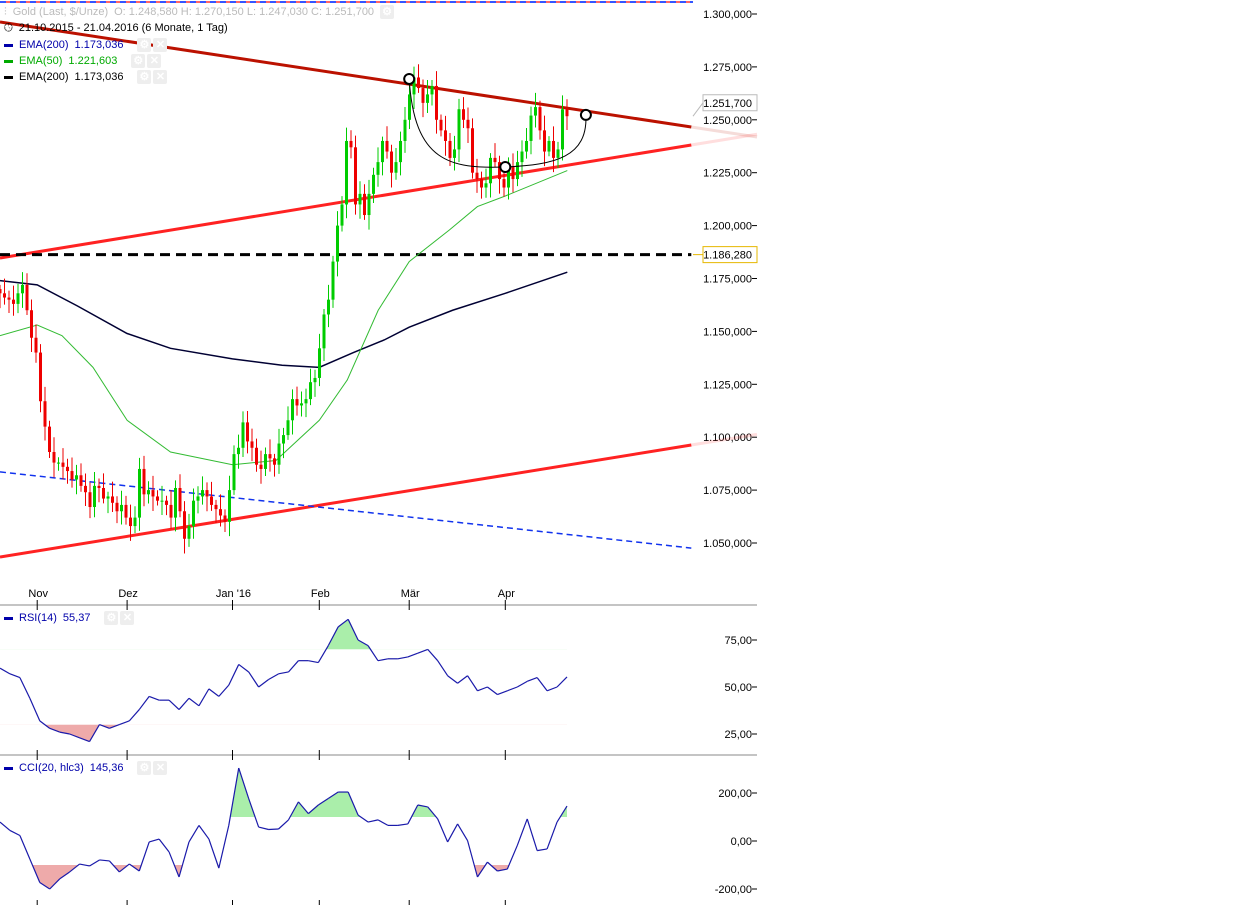  Describe the element at coordinates (725, 255) in the screenshot. I see `price-tag` at that location.